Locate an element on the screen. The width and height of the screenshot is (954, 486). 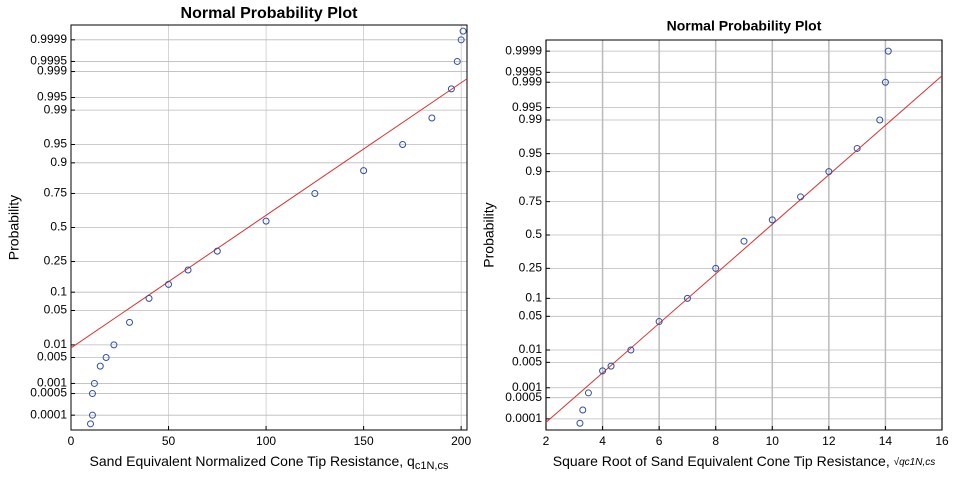
x-tick-label: 100 is located at coordinates (266, 441).